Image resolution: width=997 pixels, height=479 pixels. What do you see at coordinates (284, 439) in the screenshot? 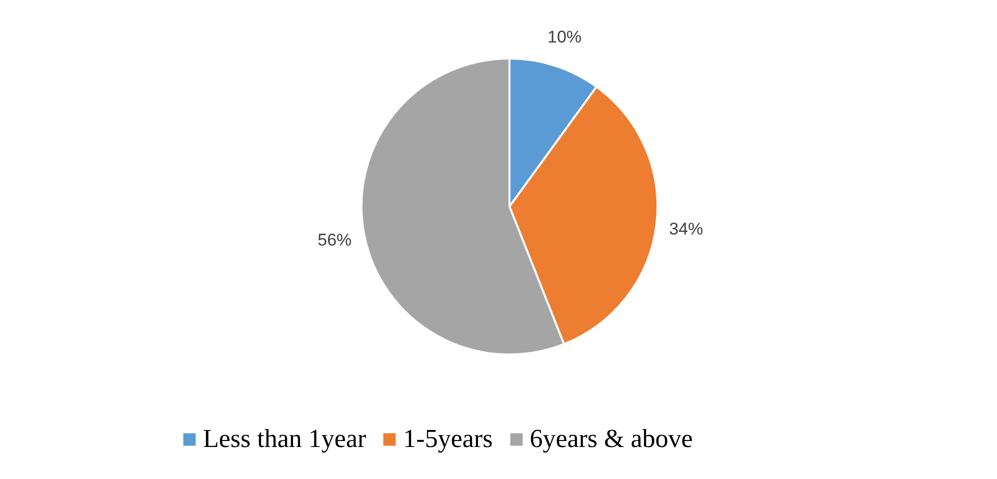
I see `legend-label: Less than 1year` at bounding box center [284, 439].